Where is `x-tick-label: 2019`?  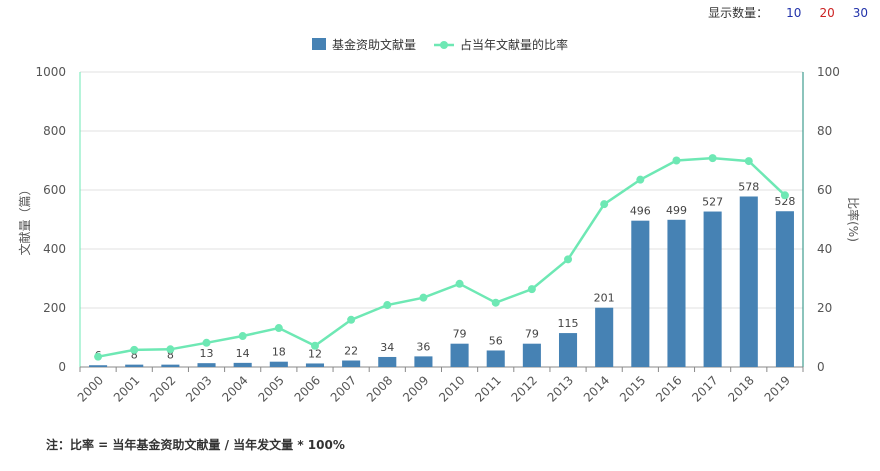 x-tick-label: 2019 is located at coordinates (777, 388).